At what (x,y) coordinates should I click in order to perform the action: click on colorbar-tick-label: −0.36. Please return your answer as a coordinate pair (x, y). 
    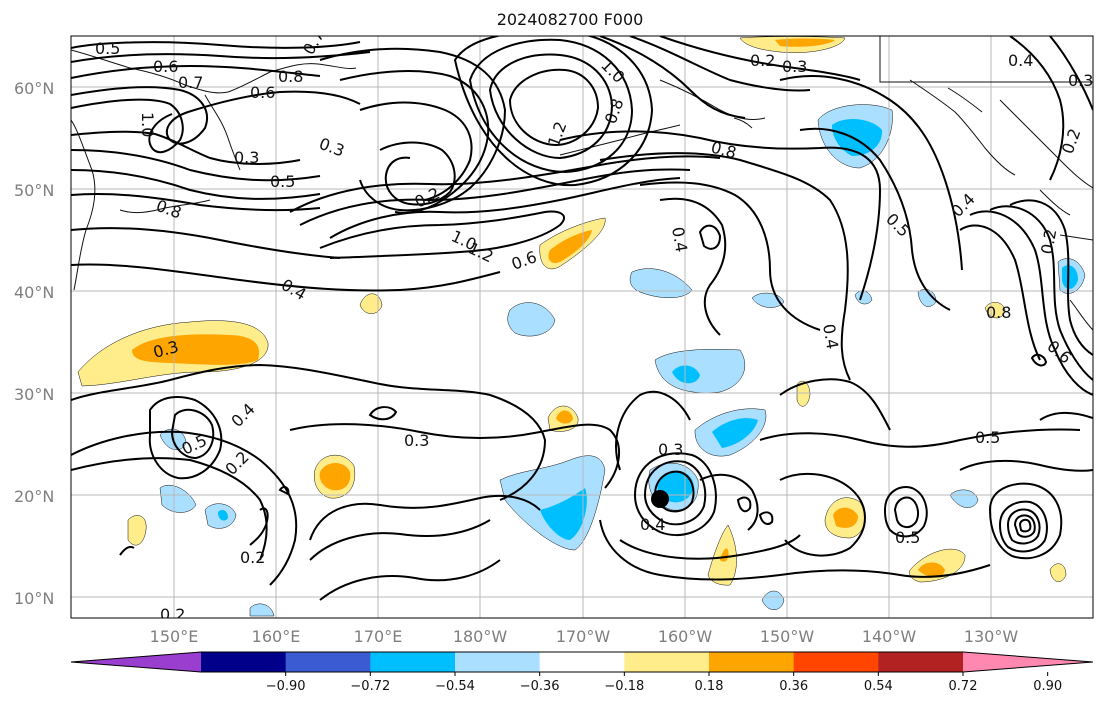
    Looking at the image, I should click on (540, 686).